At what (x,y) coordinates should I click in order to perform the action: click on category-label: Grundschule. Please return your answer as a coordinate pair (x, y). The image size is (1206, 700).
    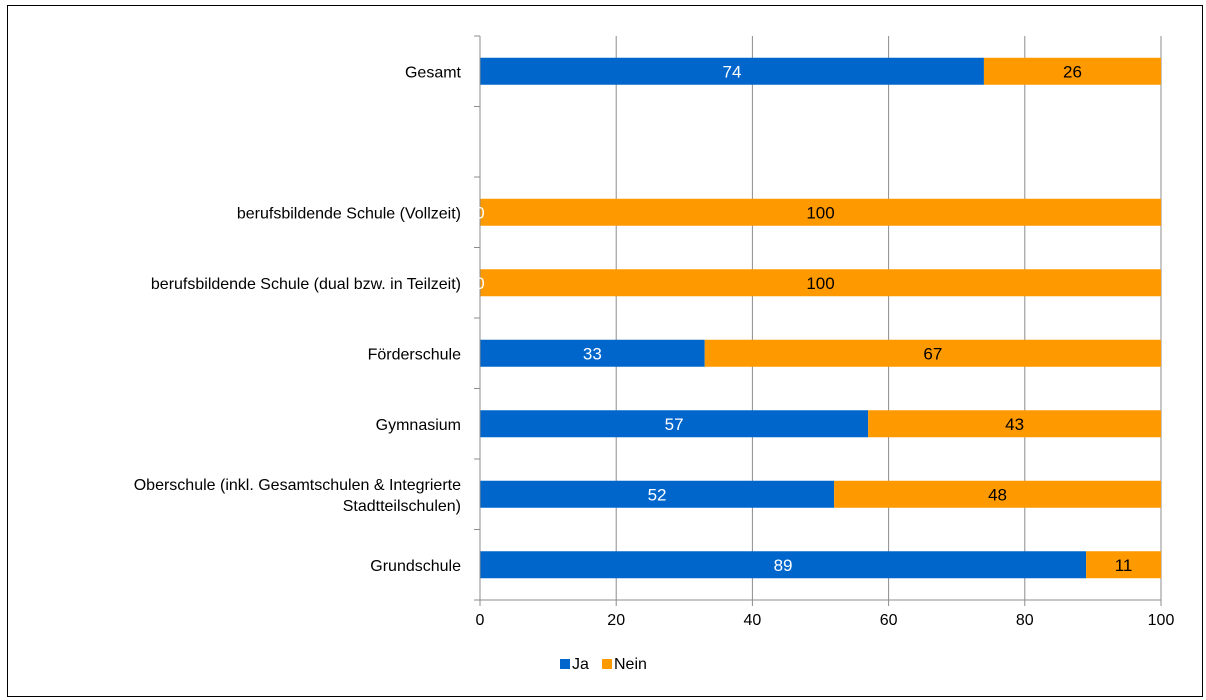
    Looking at the image, I should click on (415, 566).